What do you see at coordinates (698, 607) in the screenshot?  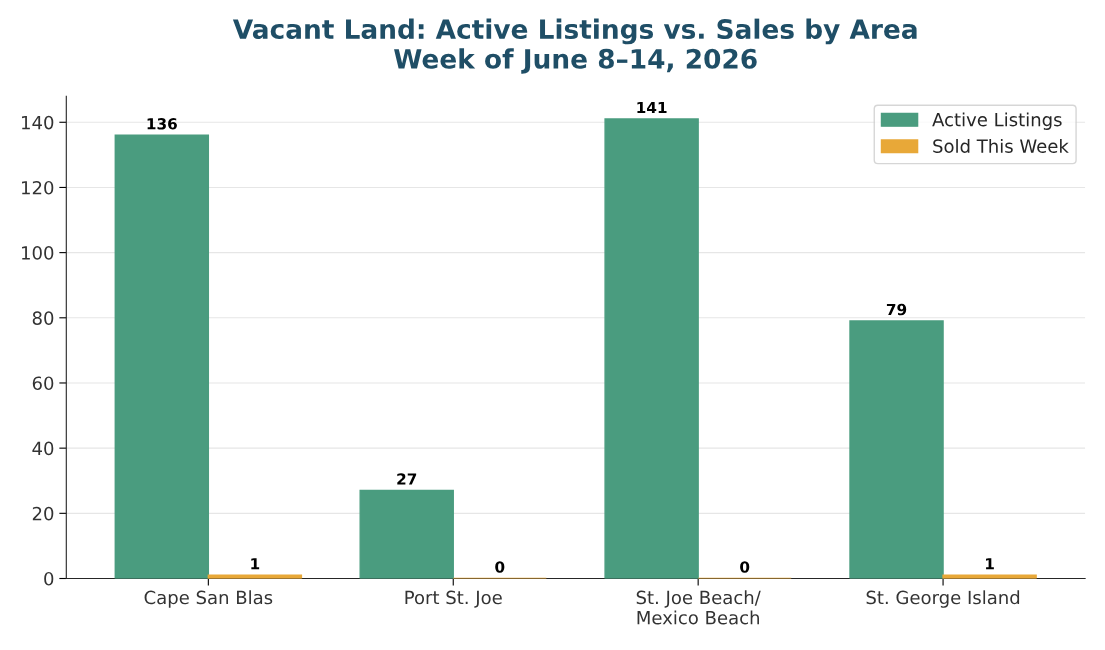 I see `x-tick-label: St. Joe Beach/ Mexico Beach` at bounding box center [698, 607].